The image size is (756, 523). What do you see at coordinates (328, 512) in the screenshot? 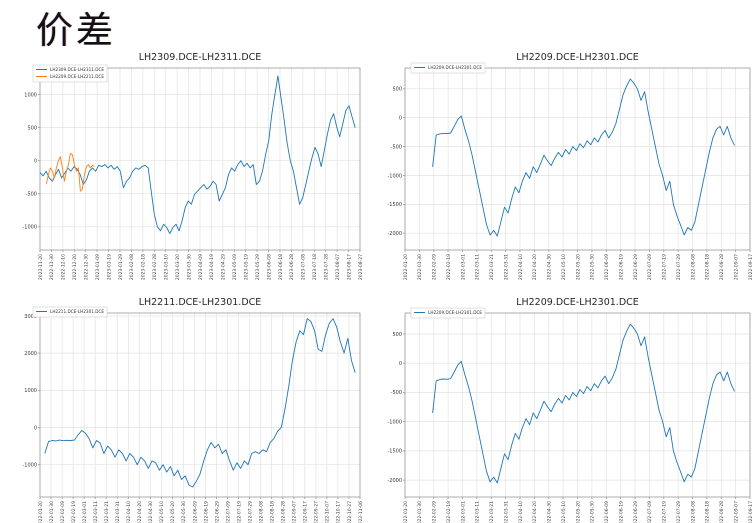
I see `x-tick-label: 2022-10-07` at bounding box center [328, 512].